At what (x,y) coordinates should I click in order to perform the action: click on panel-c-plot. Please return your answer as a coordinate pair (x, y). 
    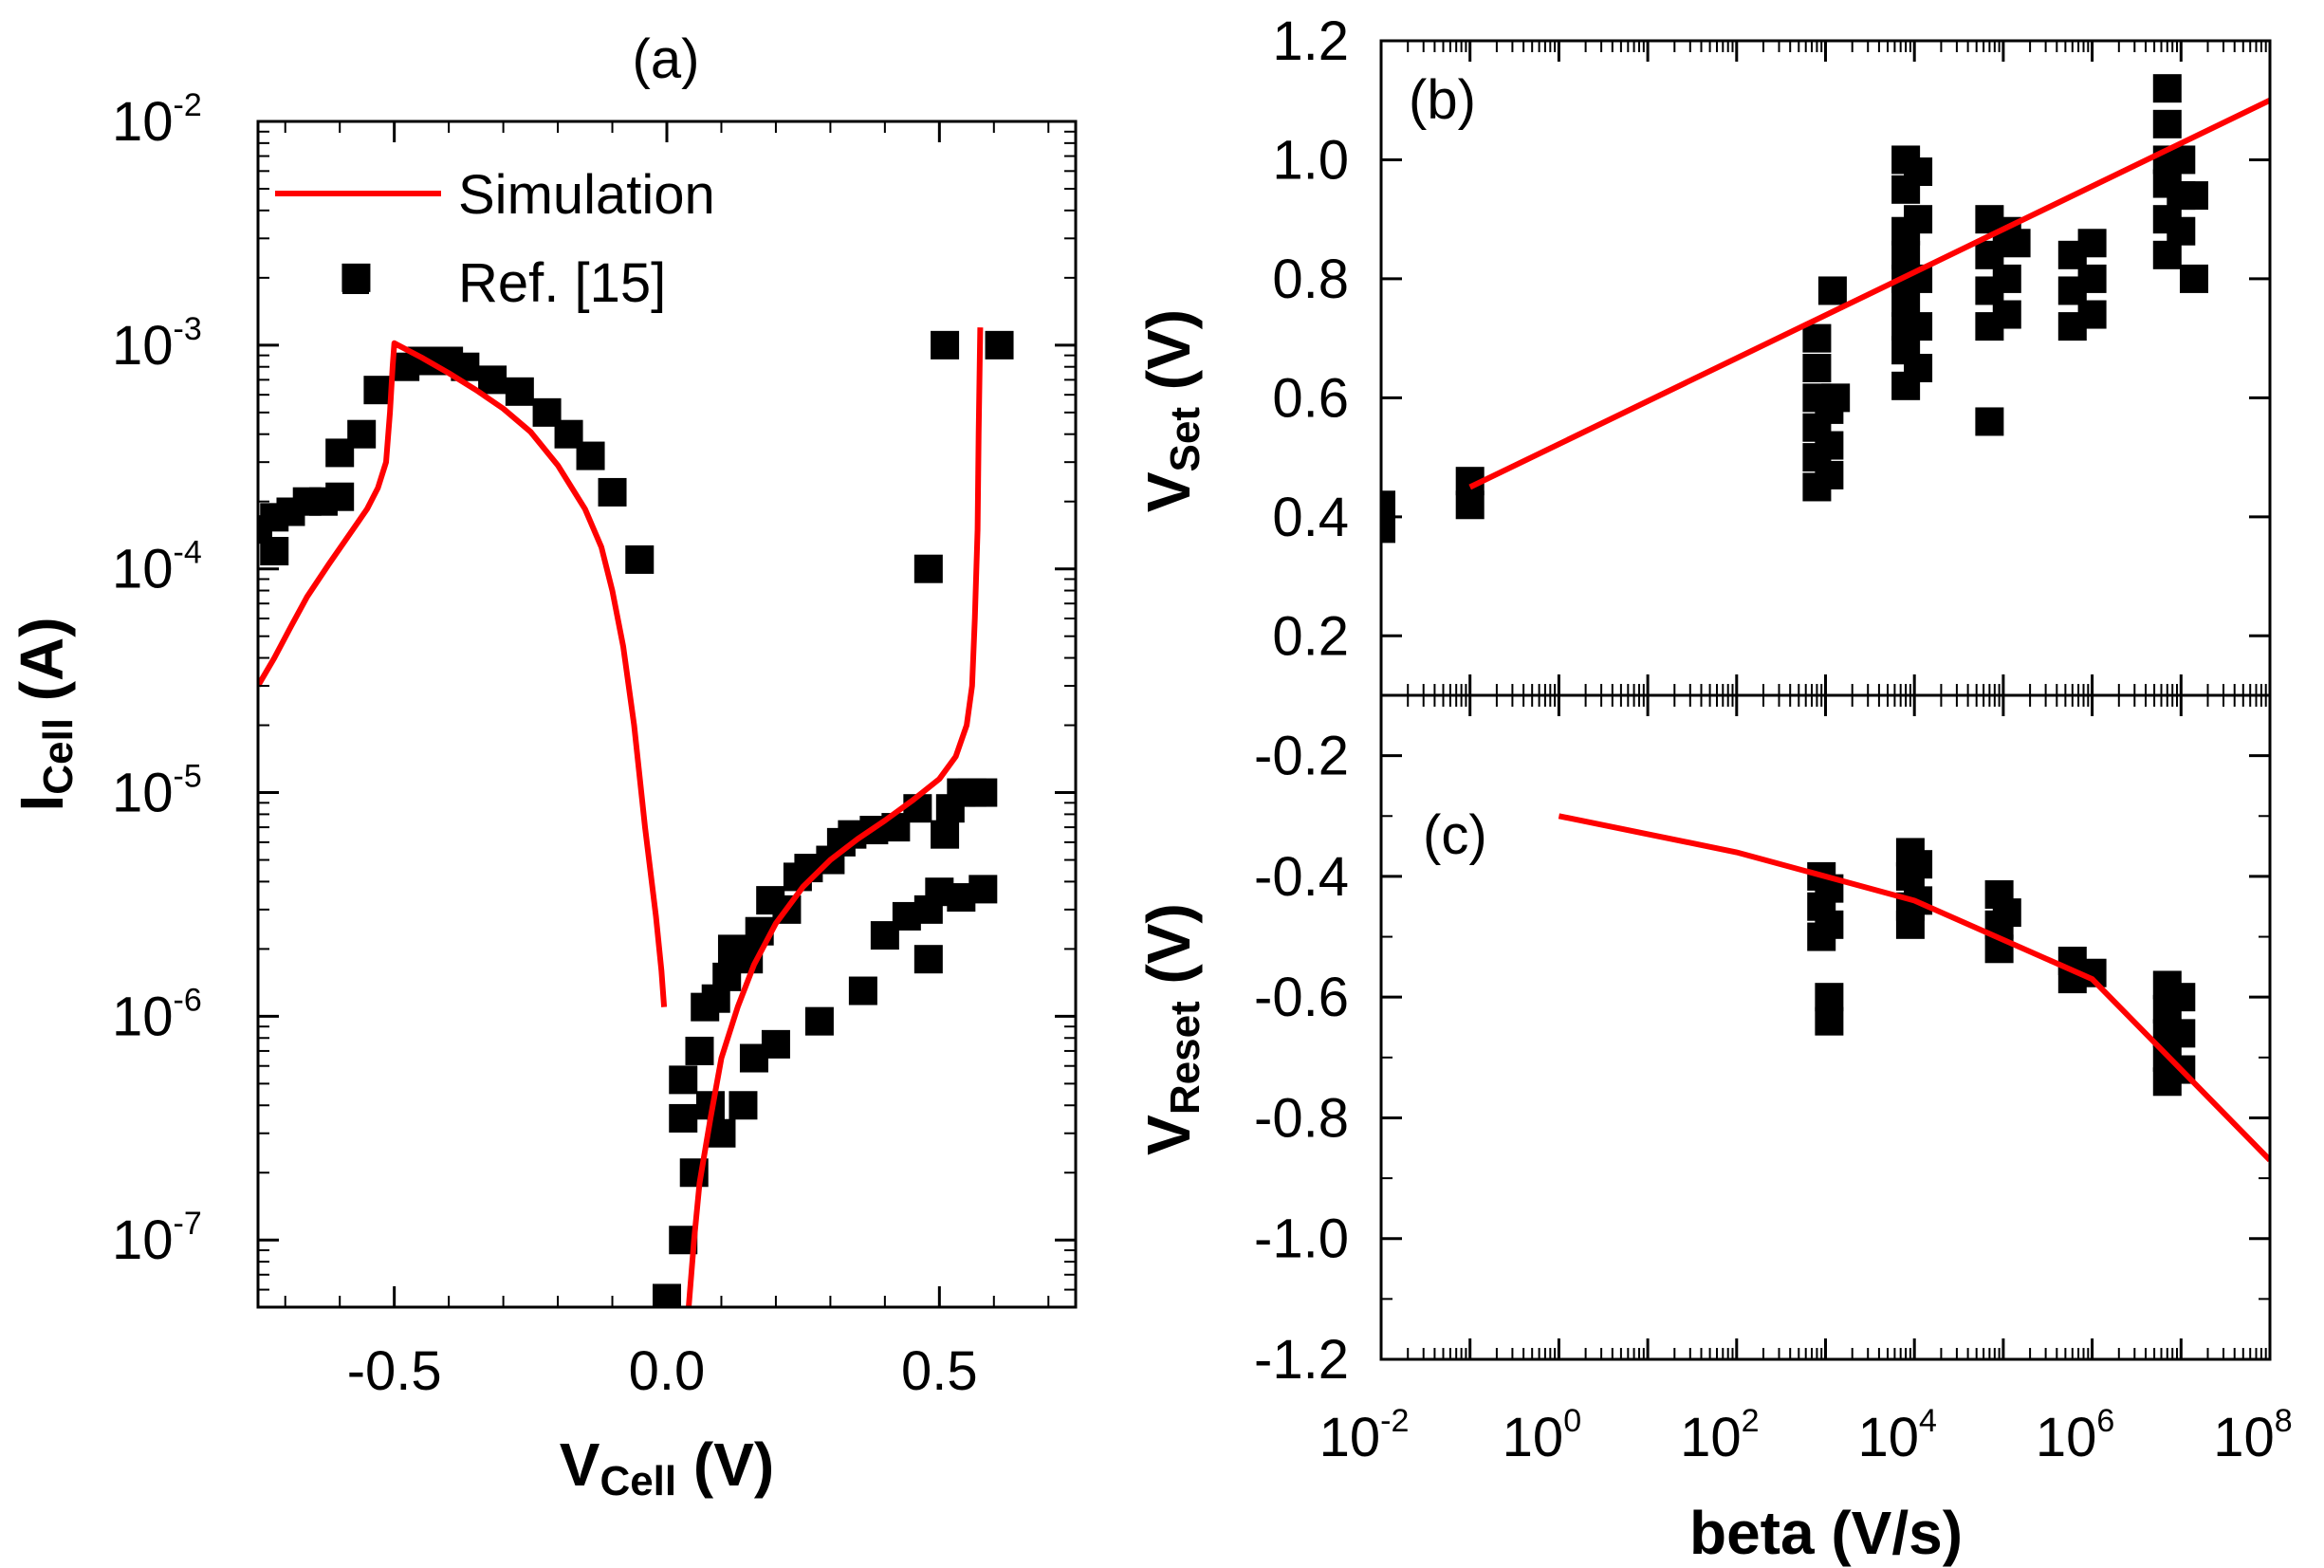
    Looking at the image, I should click on (1914, 988).